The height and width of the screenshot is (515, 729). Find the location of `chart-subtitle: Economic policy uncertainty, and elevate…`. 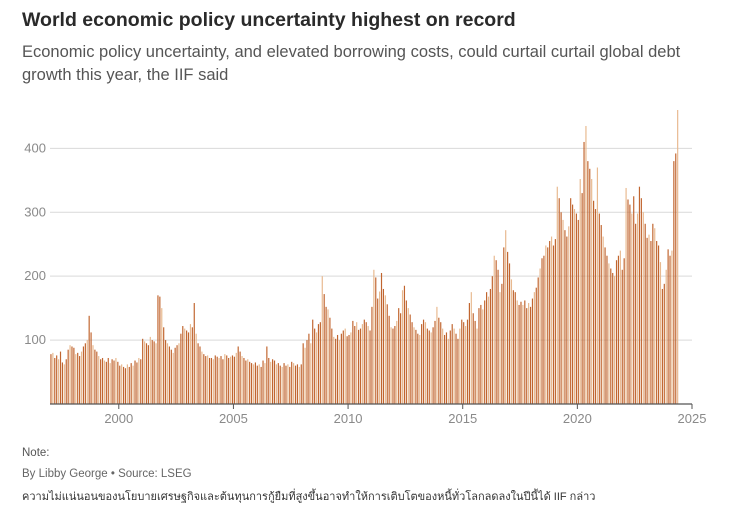

chart-subtitle: Economic policy uncertainty, and elevate… is located at coordinates (351, 63).